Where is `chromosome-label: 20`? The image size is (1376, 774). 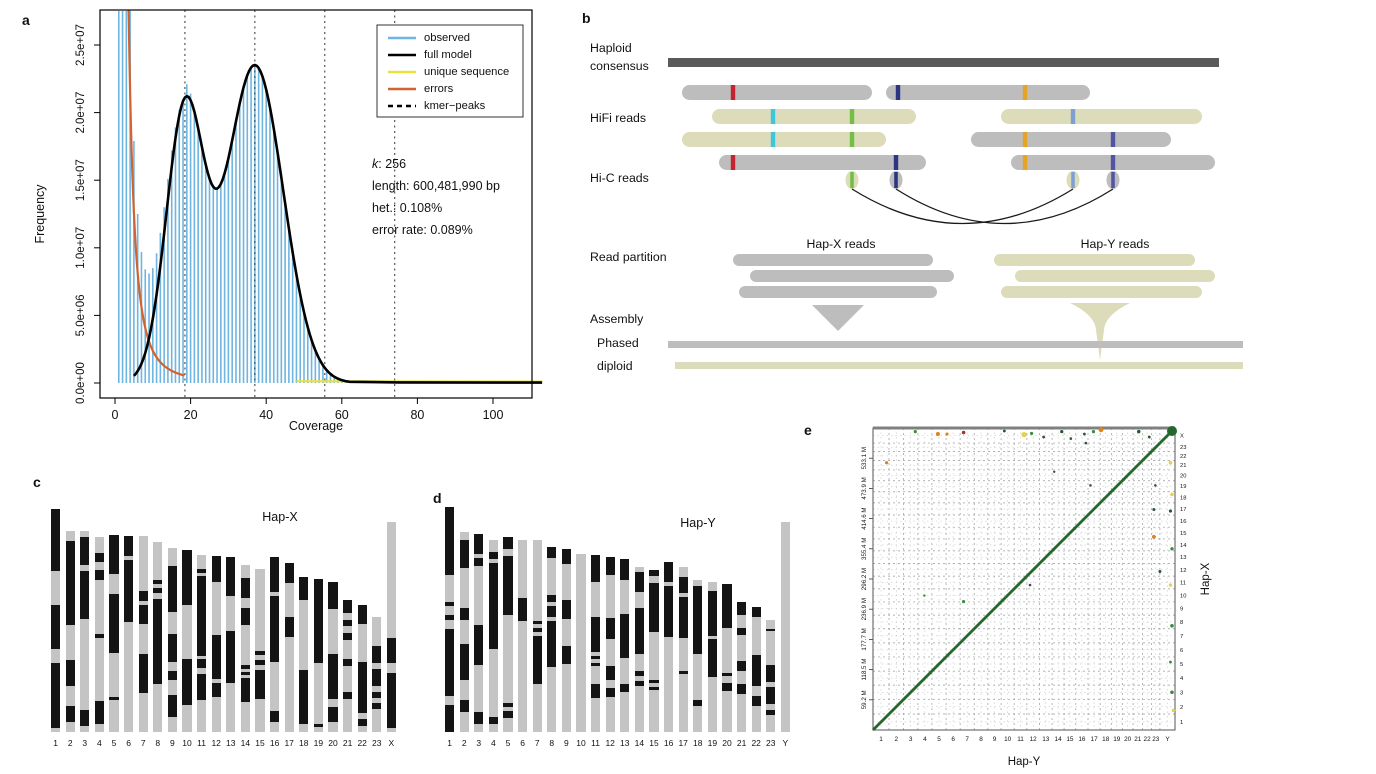
chromosome-label: 20 is located at coordinates (727, 743).